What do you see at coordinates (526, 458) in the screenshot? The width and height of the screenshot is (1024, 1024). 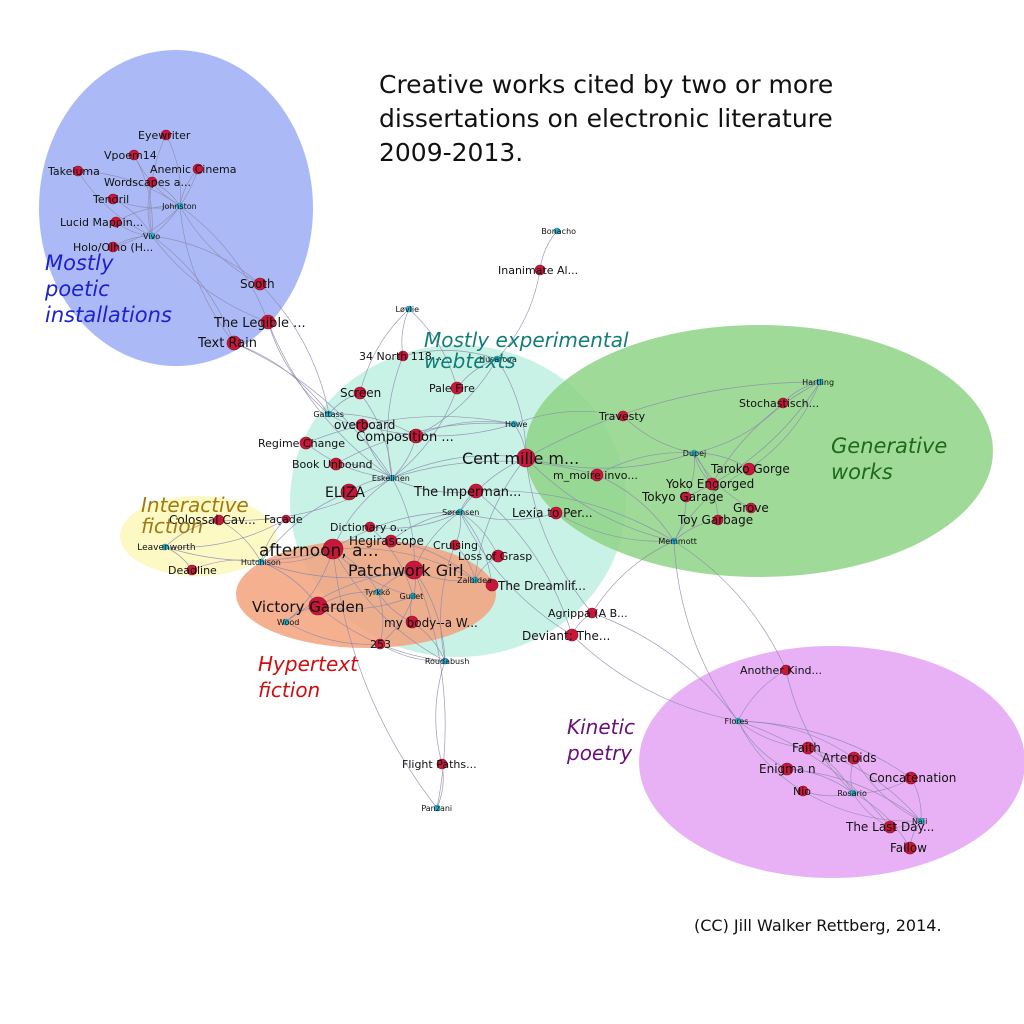 I see `node-cent` at bounding box center [526, 458].